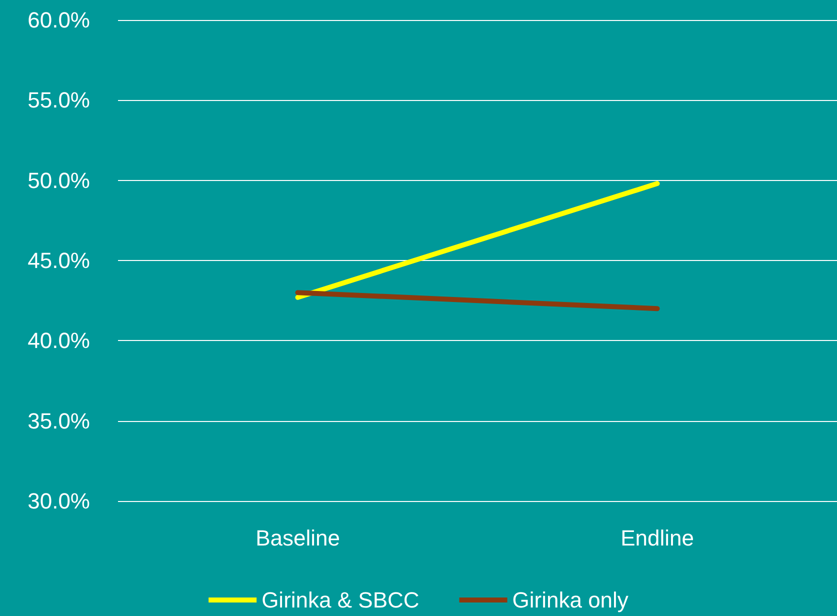 This screenshot has height=616, width=837. I want to click on y-tick-label: 55.0%, so click(59, 100).